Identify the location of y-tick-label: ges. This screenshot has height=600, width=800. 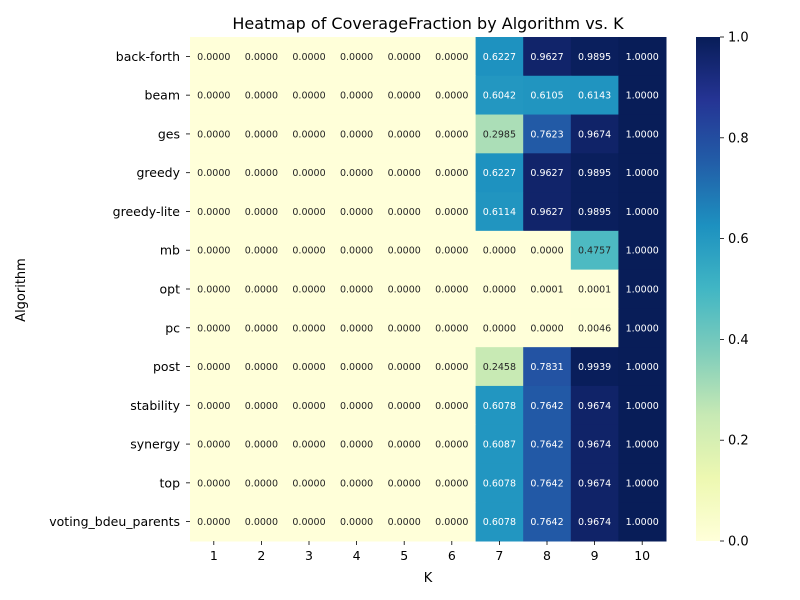
(169, 133).